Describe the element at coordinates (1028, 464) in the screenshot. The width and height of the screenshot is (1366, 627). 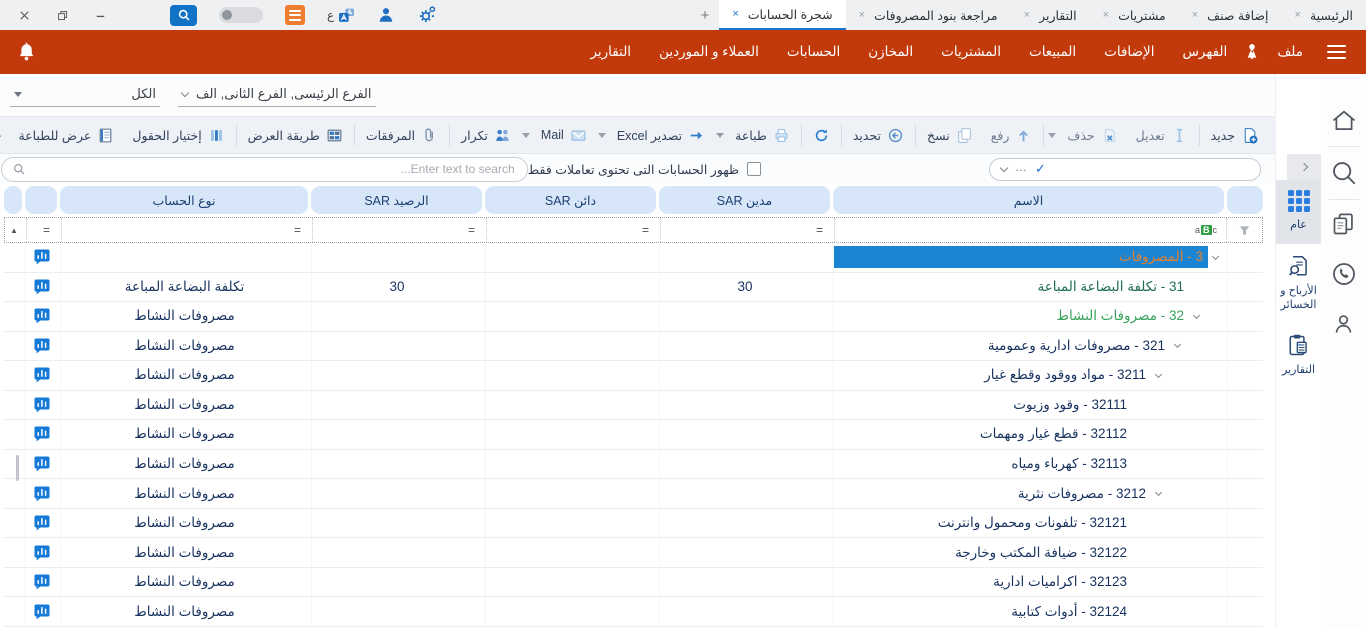
I see `account-name-cell: 32113 - كهرباء ومياه` at that location.